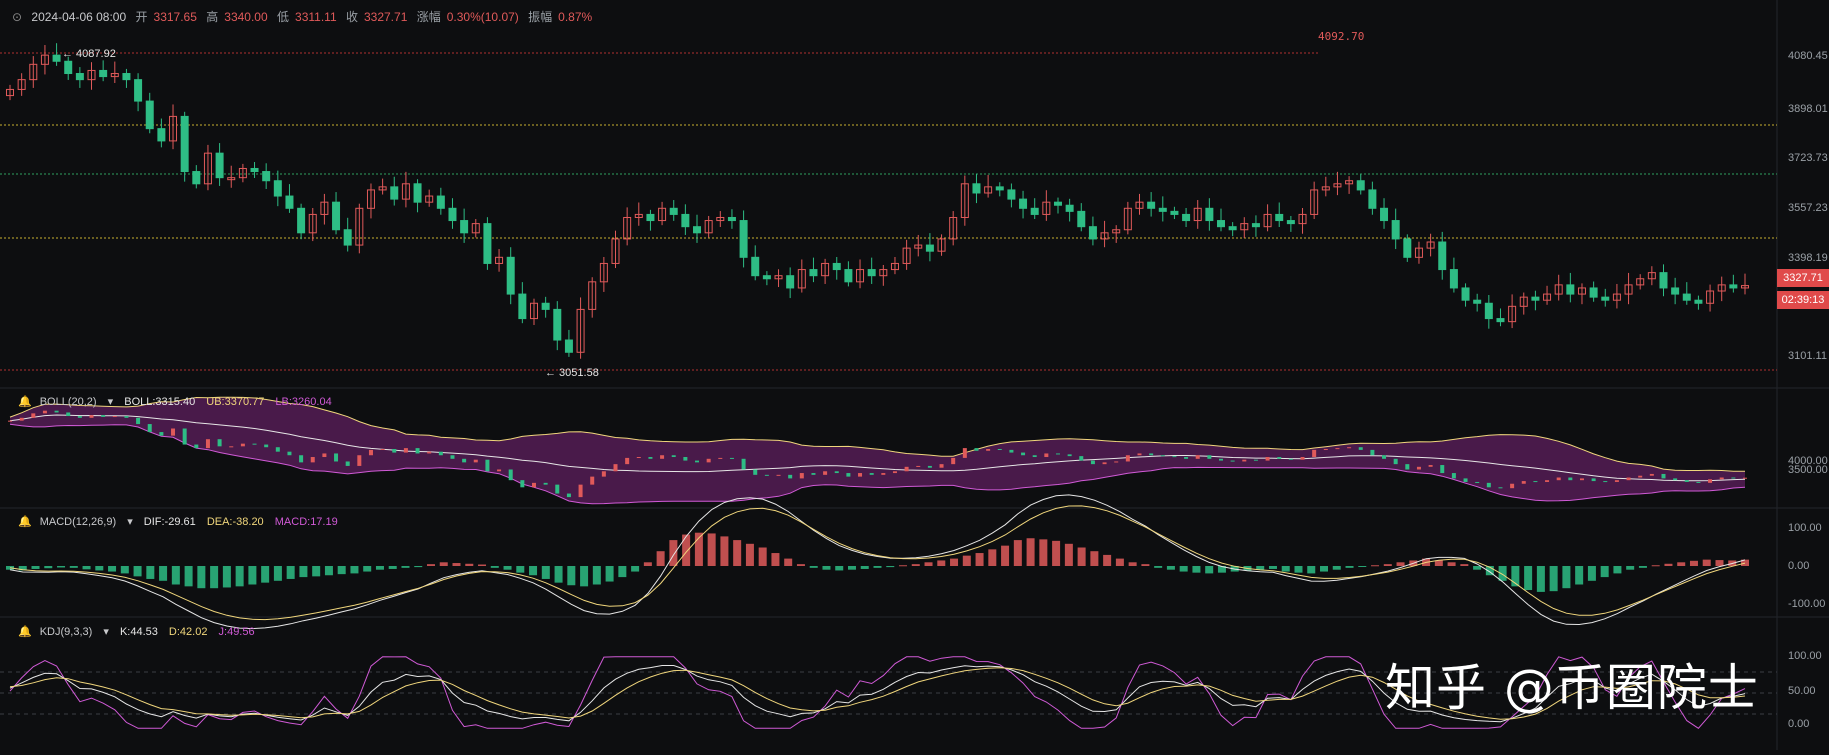 This screenshot has width=1829, height=755. What do you see at coordinates (17, 17) in the screenshot?
I see `expand-icon: ⊙` at bounding box center [17, 17].